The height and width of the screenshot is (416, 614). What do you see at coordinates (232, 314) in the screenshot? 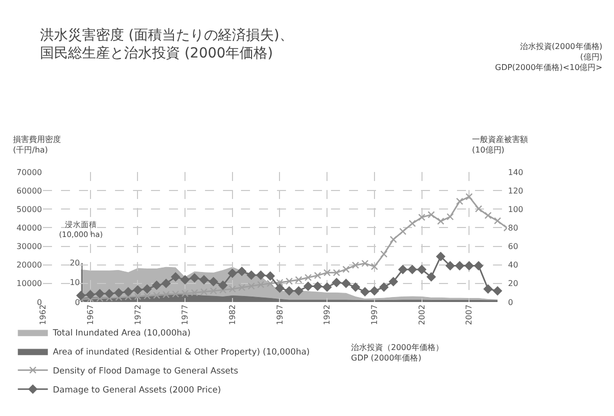
I see `x-tick-label: 1982` at bounding box center [232, 314].